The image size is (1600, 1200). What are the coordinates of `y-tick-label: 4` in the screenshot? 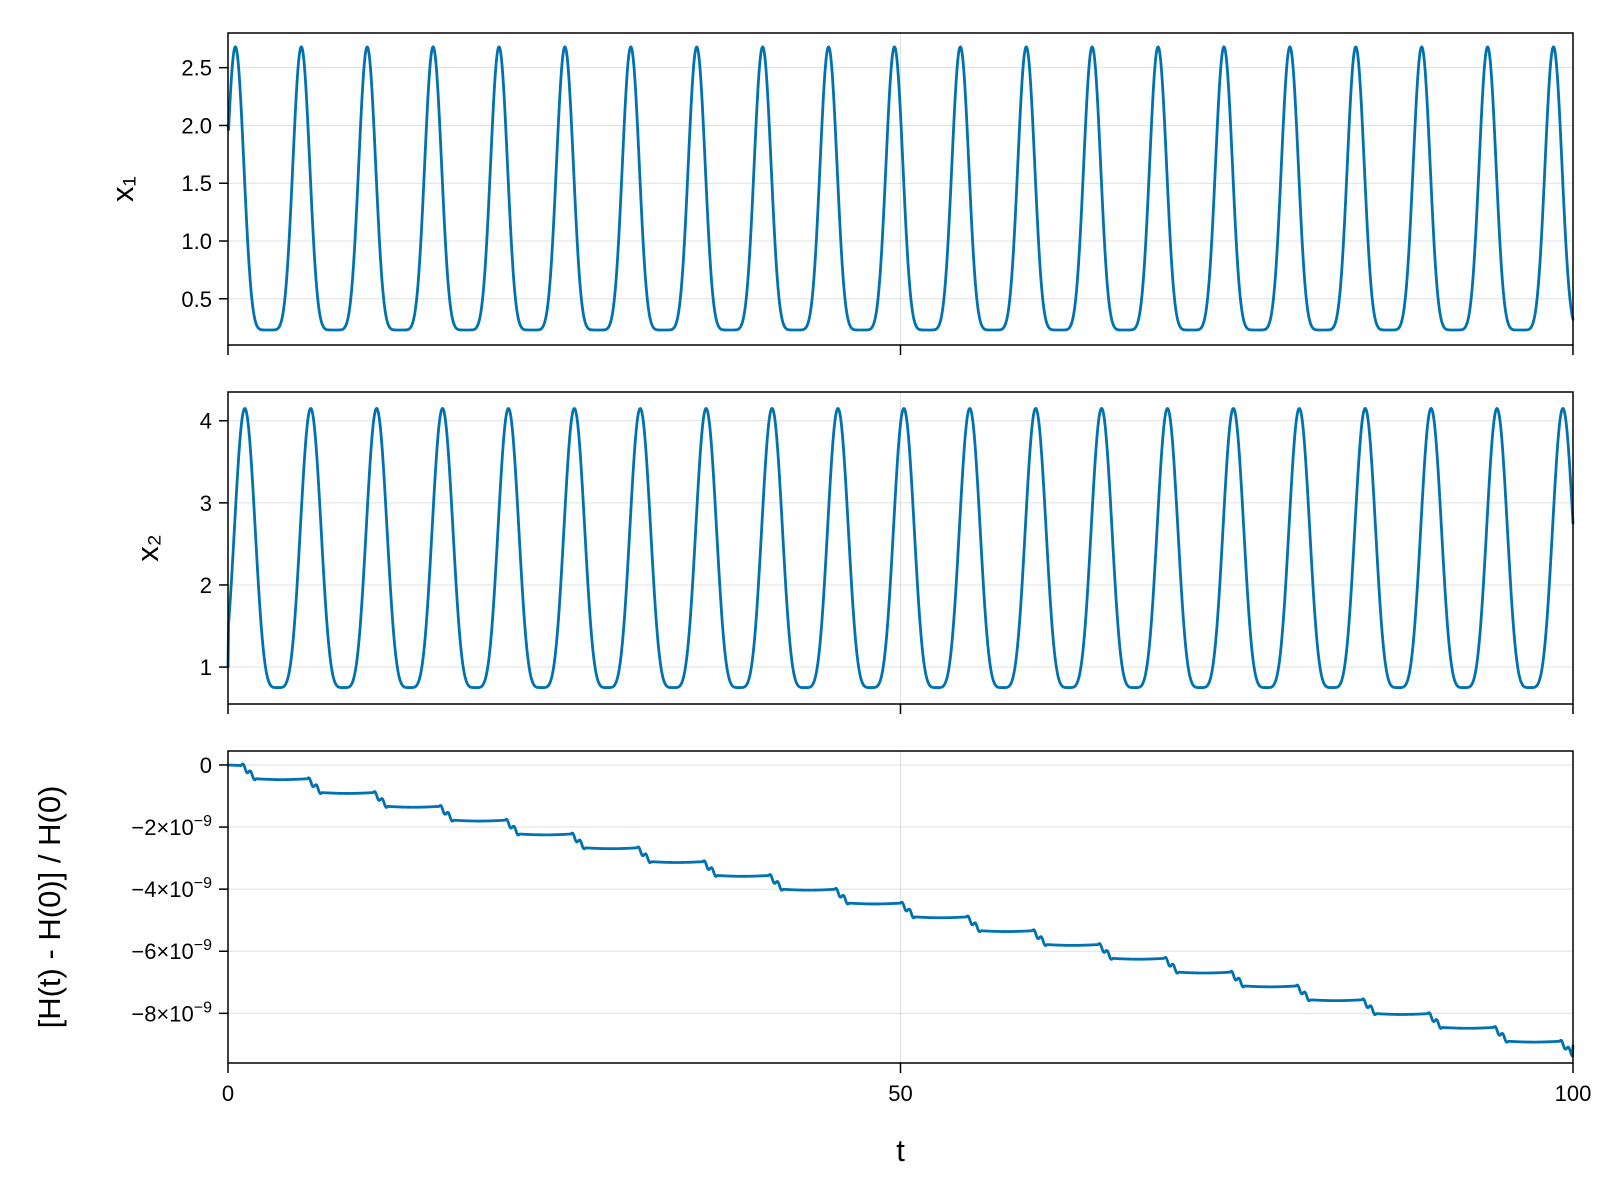 It's located at (206, 421).